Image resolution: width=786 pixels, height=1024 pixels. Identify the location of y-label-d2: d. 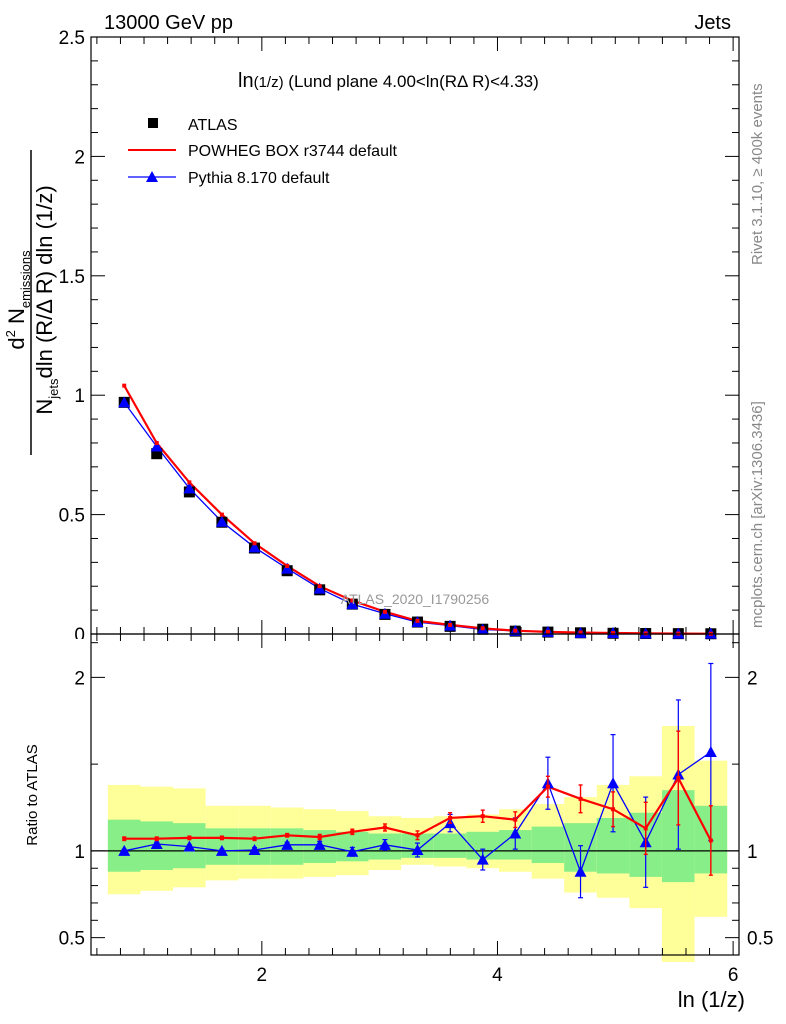
(16, 343).